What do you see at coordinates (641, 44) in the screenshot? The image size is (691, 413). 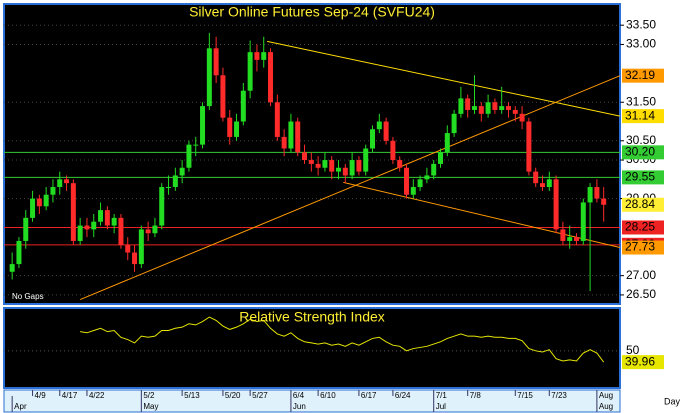 I see `y-tick-label: 33.00` at bounding box center [641, 44].